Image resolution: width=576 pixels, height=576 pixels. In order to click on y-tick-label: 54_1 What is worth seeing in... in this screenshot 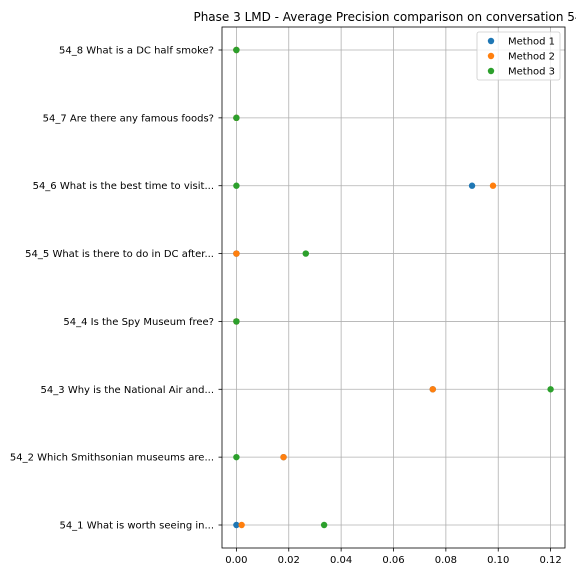, I will do `click(136, 526)`.